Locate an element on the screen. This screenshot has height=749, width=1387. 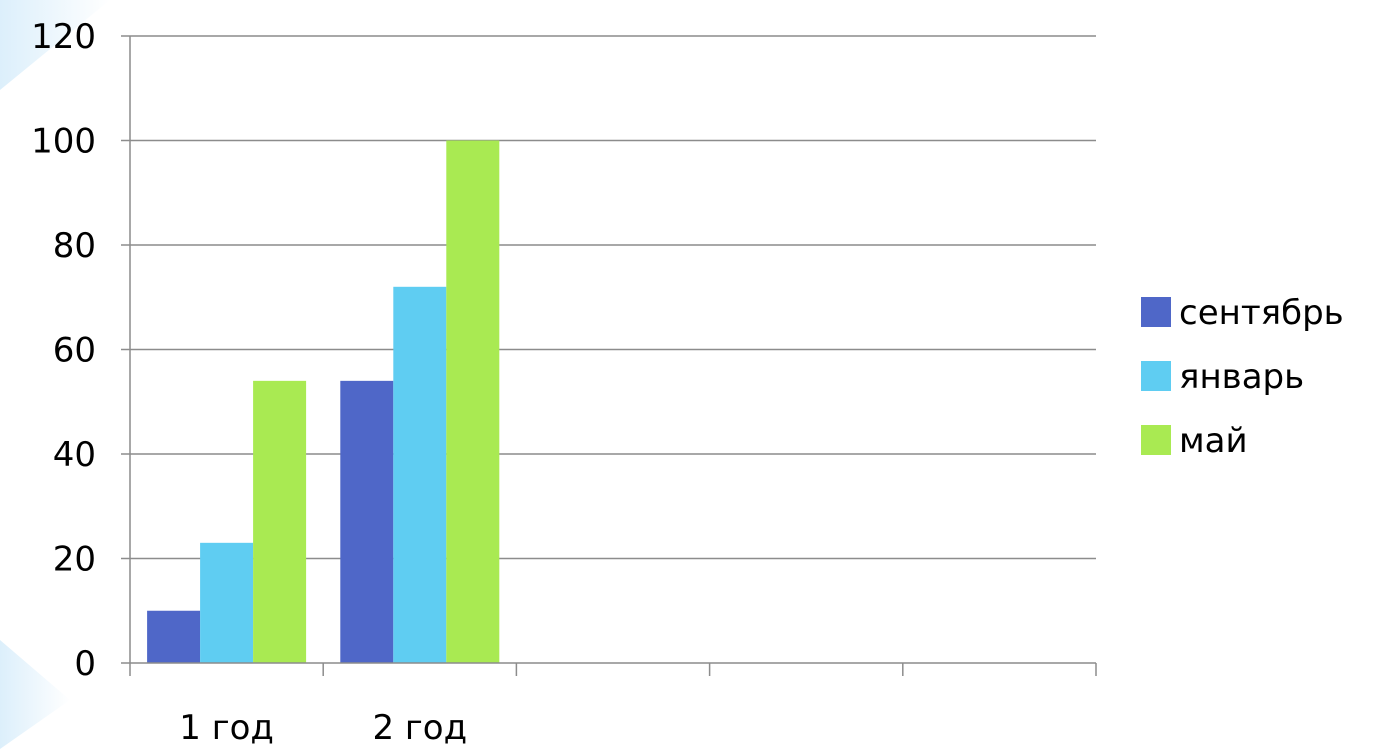
legend-label: май is located at coordinates (1213, 441).